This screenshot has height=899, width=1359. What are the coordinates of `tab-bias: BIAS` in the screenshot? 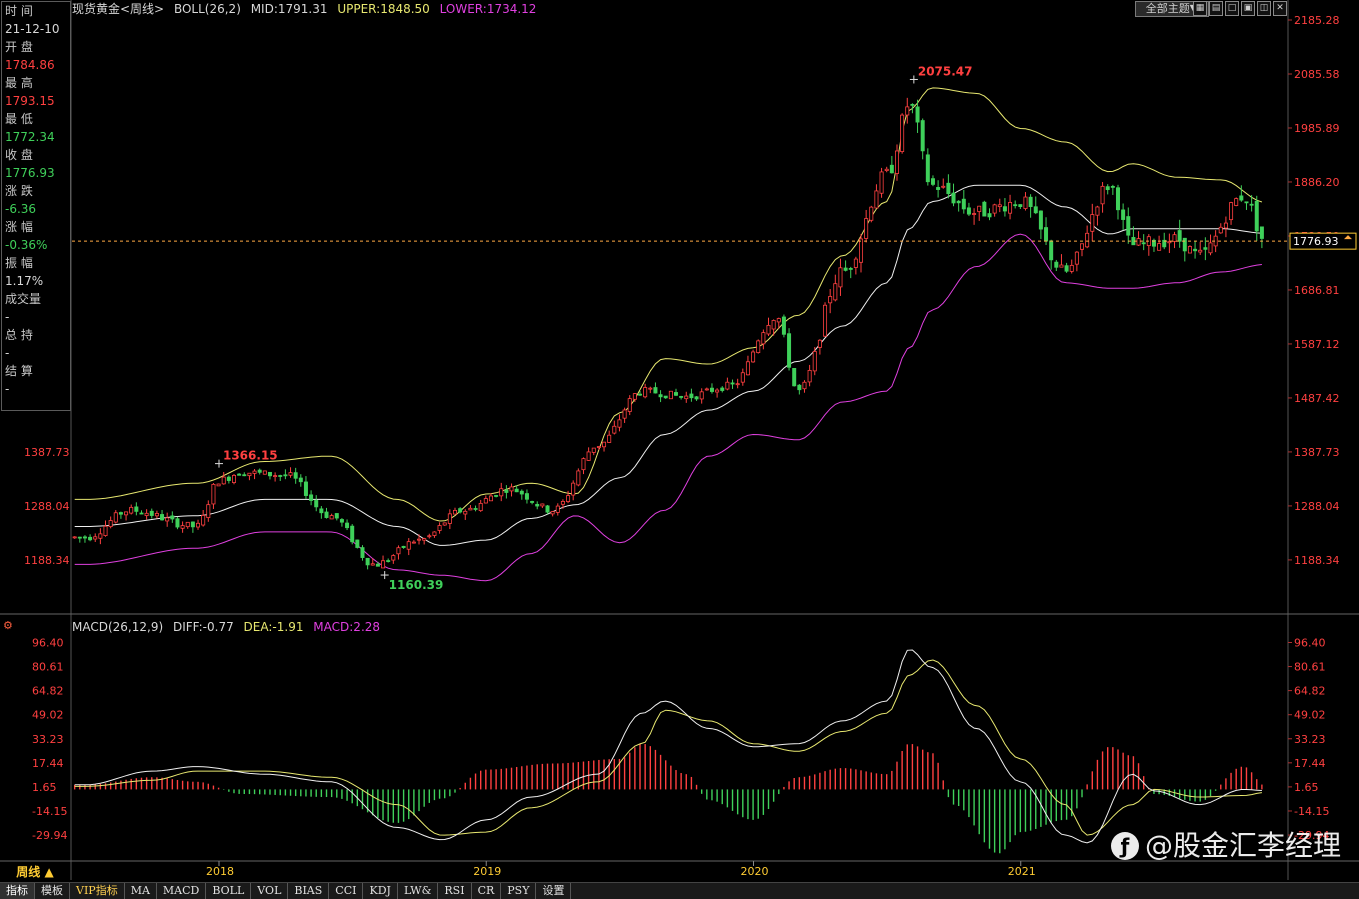 It's located at (309, 891).